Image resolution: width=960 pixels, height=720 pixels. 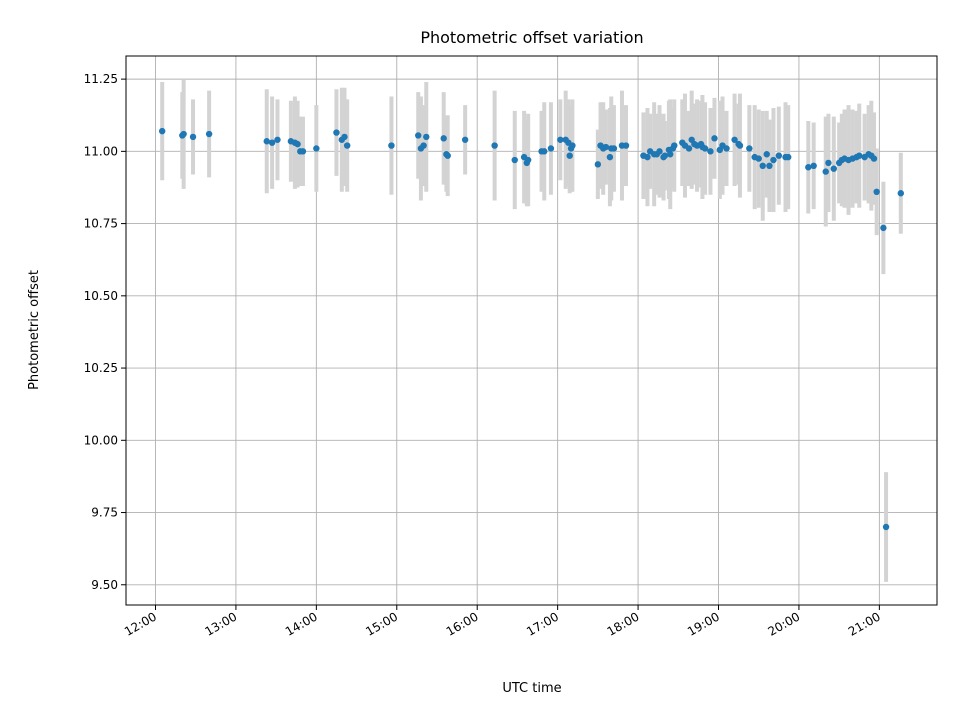 What do you see at coordinates (531, 688) in the screenshot?
I see `x-axis-label: UTC time` at bounding box center [531, 688].